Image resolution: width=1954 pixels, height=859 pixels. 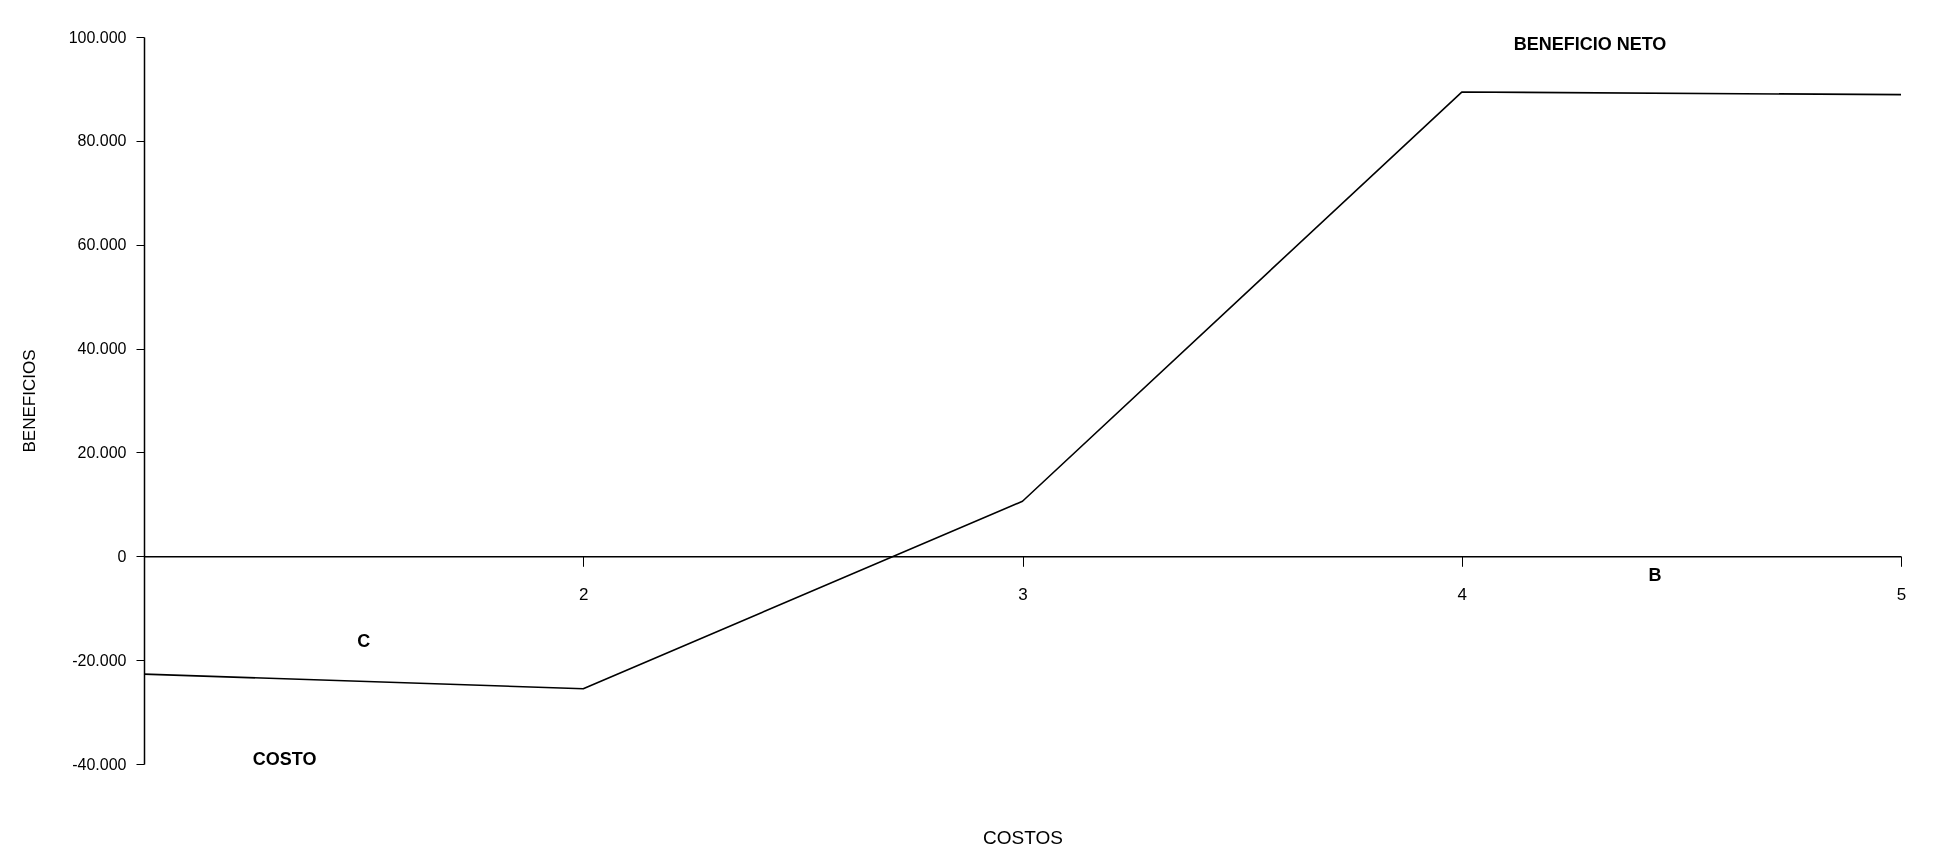 What do you see at coordinates (99, 660) in the screenshot?
I see `y-tick-label: -20.000` at bounding box center [99, 660].